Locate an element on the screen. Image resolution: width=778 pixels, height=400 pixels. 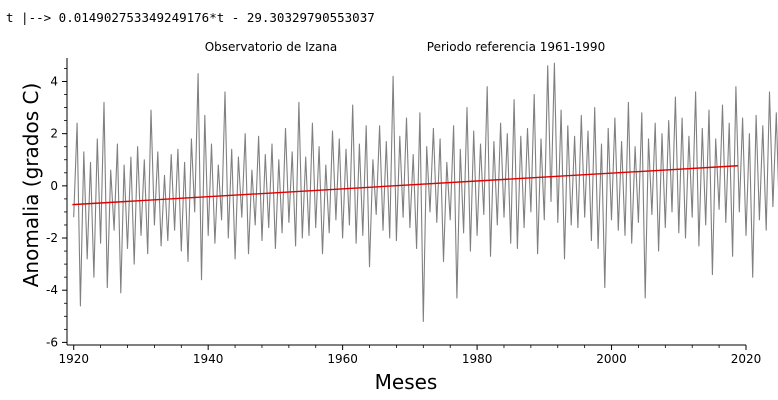
y-tick-label: 2 is located at coordinates (54, 134).